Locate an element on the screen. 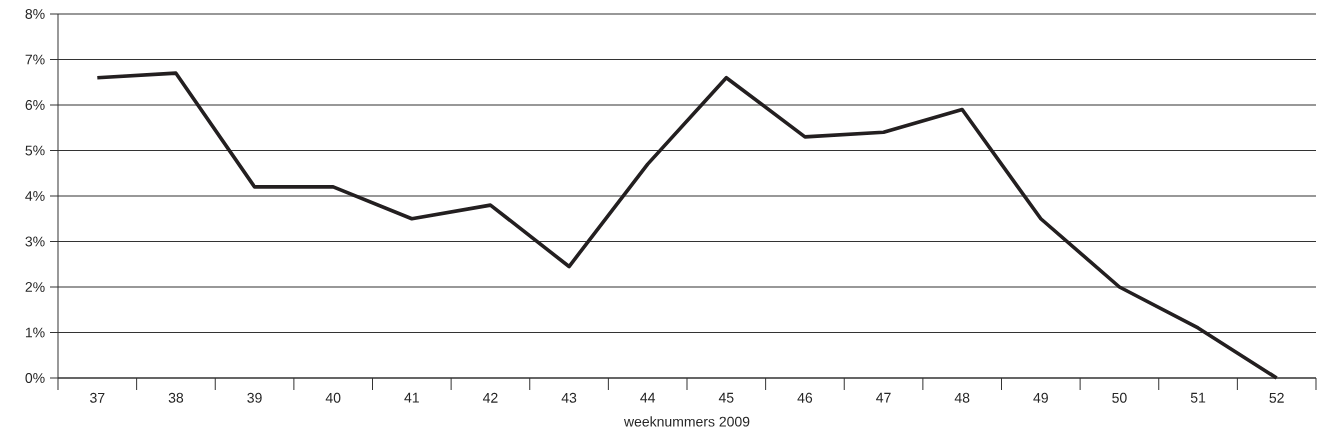  y-tick-label: 3% is located at coordinates (35, 241).